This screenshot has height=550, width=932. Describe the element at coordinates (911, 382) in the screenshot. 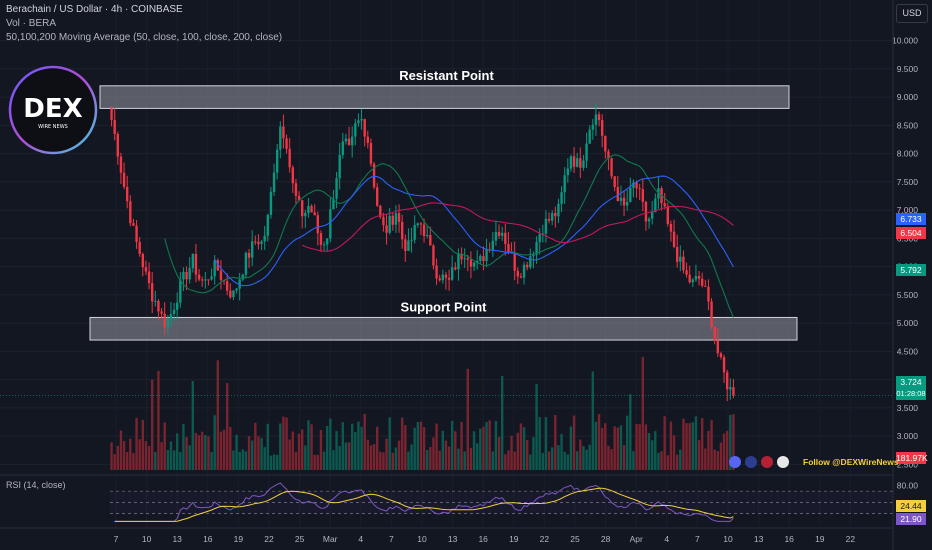

I see `last-price-label: 3.724` at that location.